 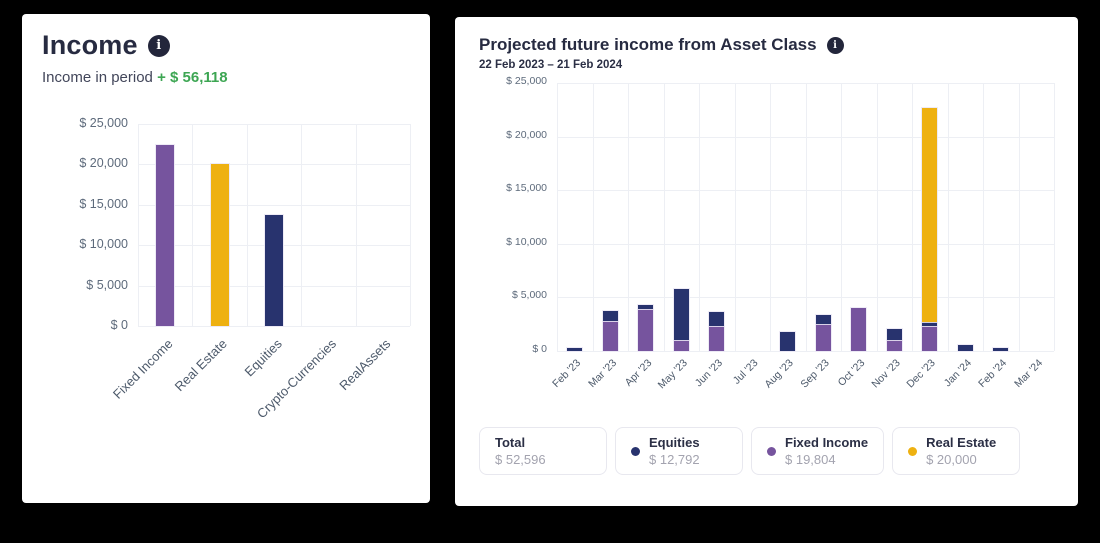 I want to click on legend-label: Real Estate, so click(x=961, y=442).